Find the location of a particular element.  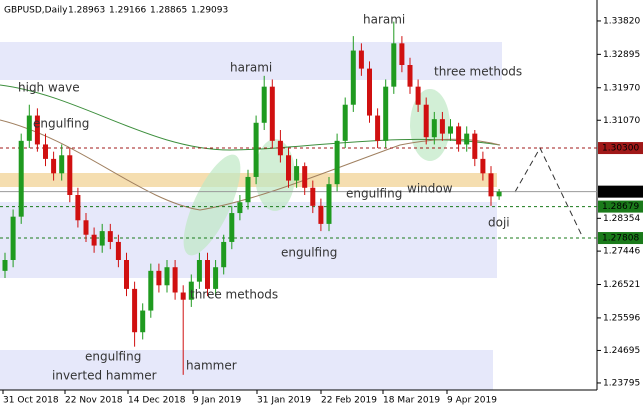

x-tick-label: 31 Jan 2019 is located at coordinates (284, 401).